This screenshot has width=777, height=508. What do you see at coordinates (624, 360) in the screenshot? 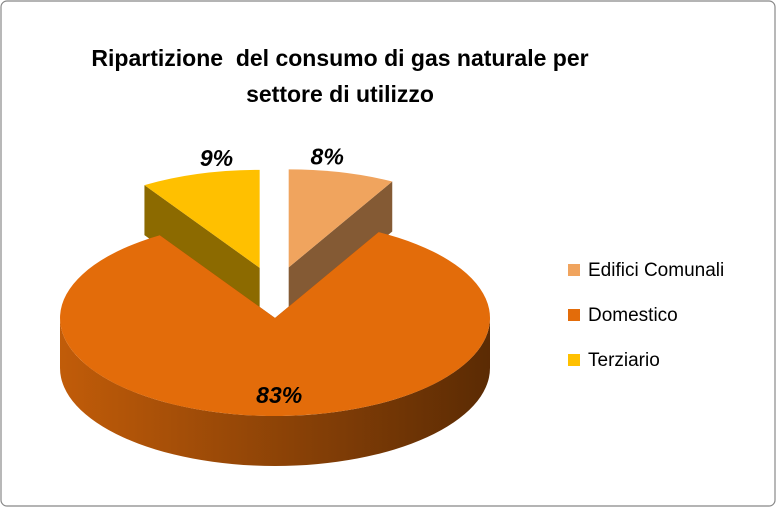
I see `legend-label: Terziario` at bounding box center [624, 360].